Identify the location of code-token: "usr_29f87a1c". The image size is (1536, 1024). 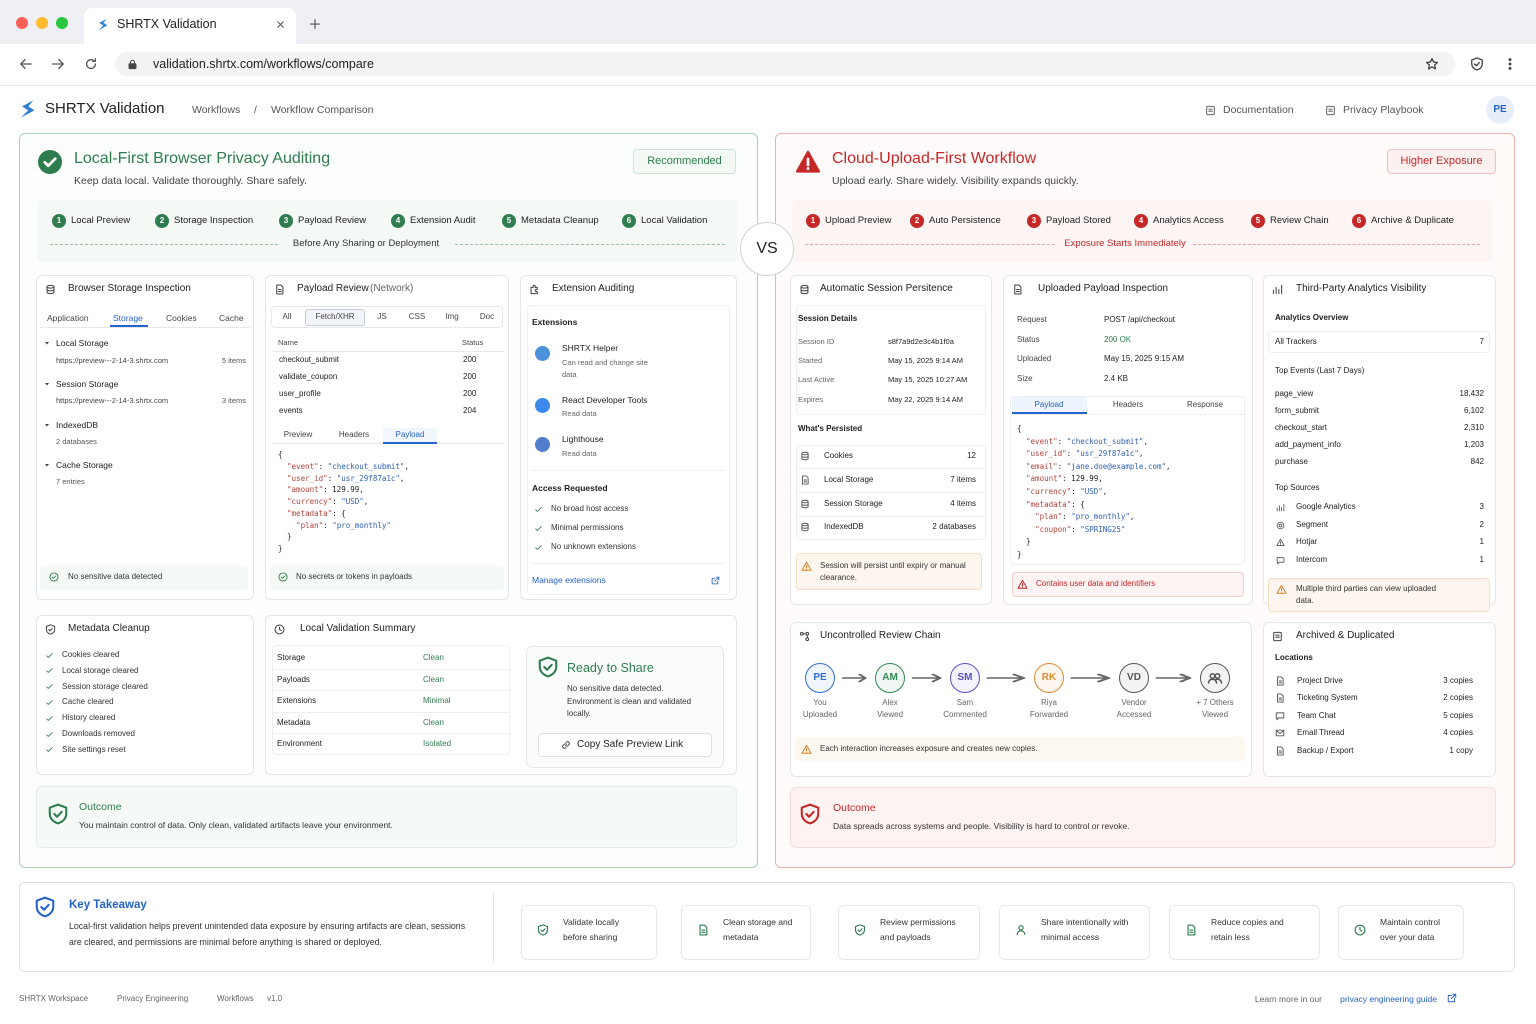
(368, 478).